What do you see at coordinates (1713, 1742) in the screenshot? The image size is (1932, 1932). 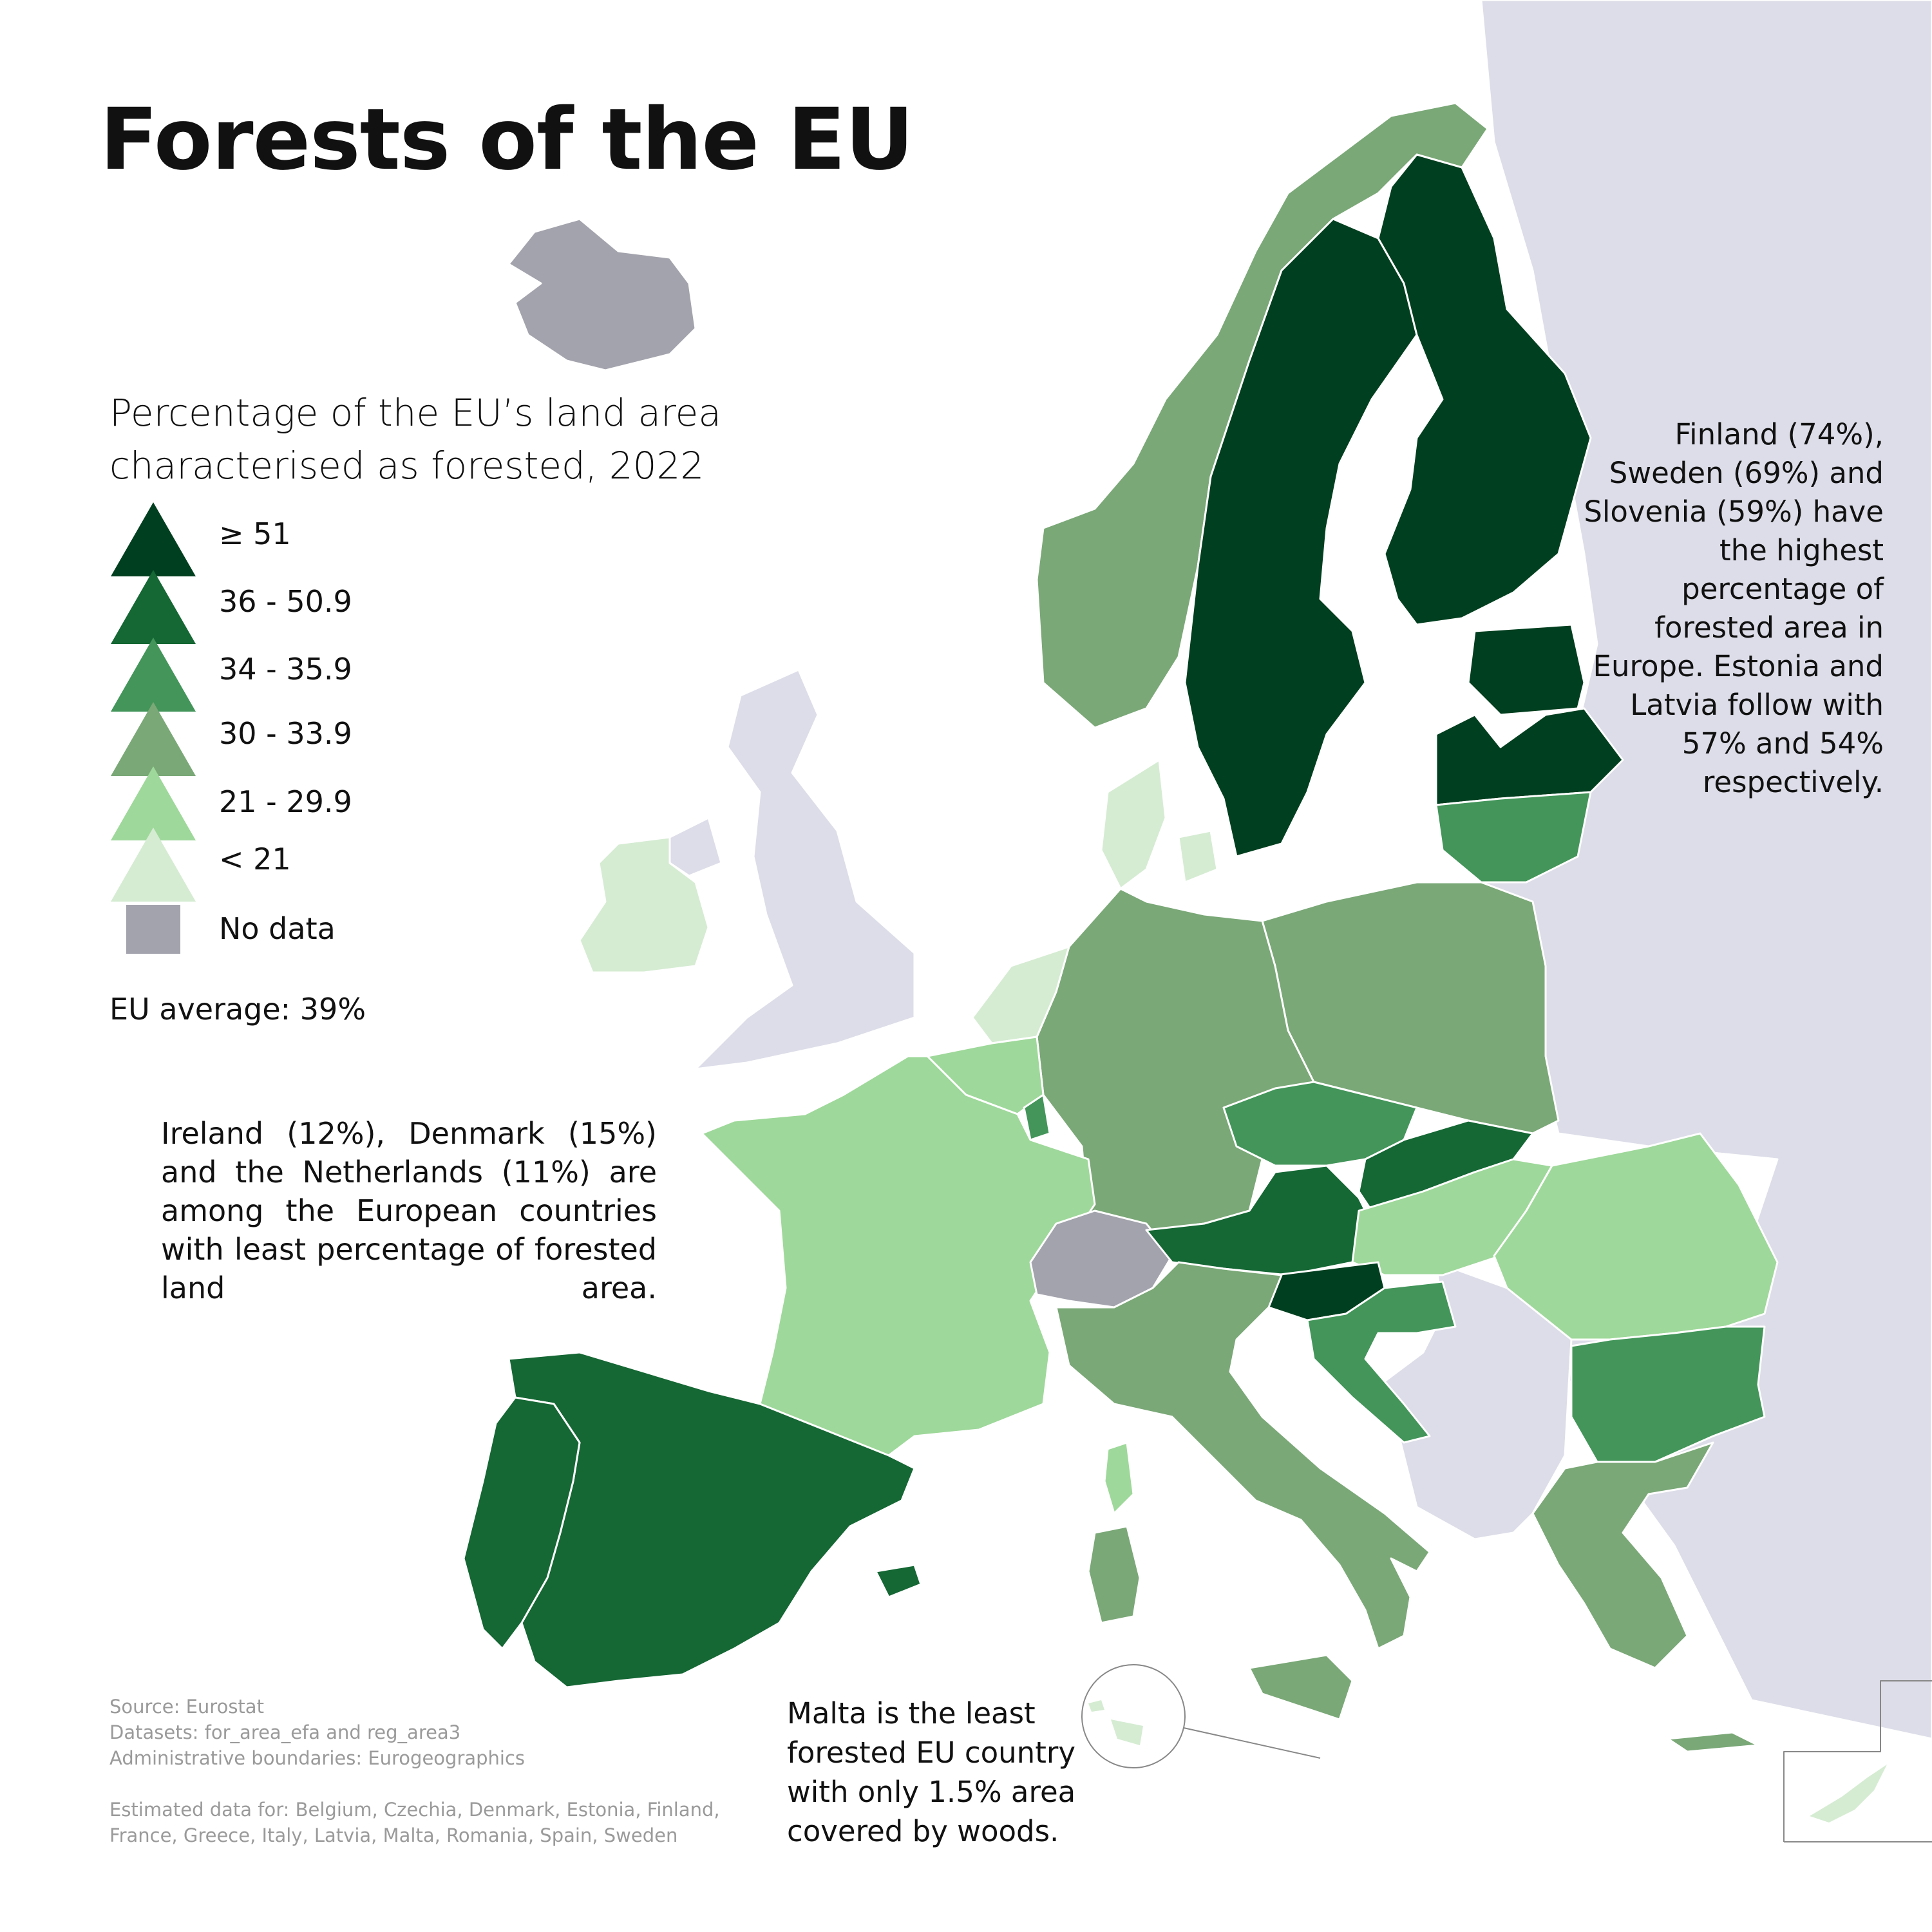 I see `crete` at bounding box center [1713, 1742].